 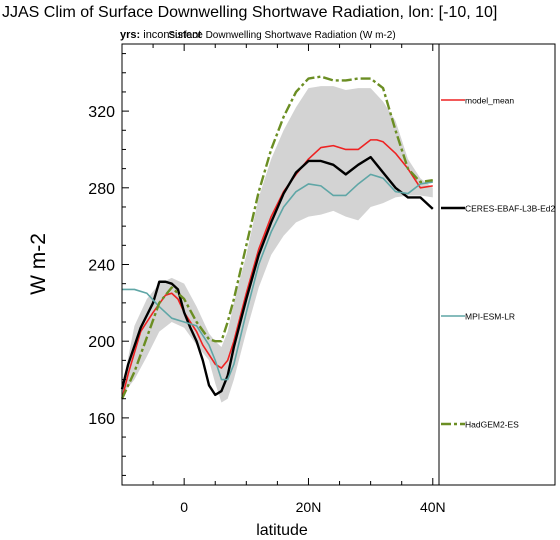 What do you see at coordinates (101, 112) in the screenshot?
I see `y-tick-label: 320` at bounding box center [101, 112].